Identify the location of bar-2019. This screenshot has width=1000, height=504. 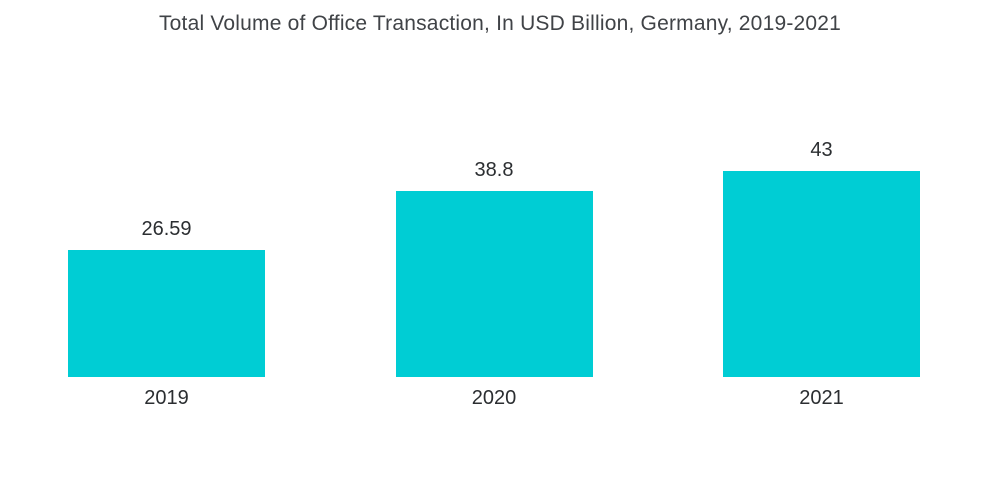
(166, 313).